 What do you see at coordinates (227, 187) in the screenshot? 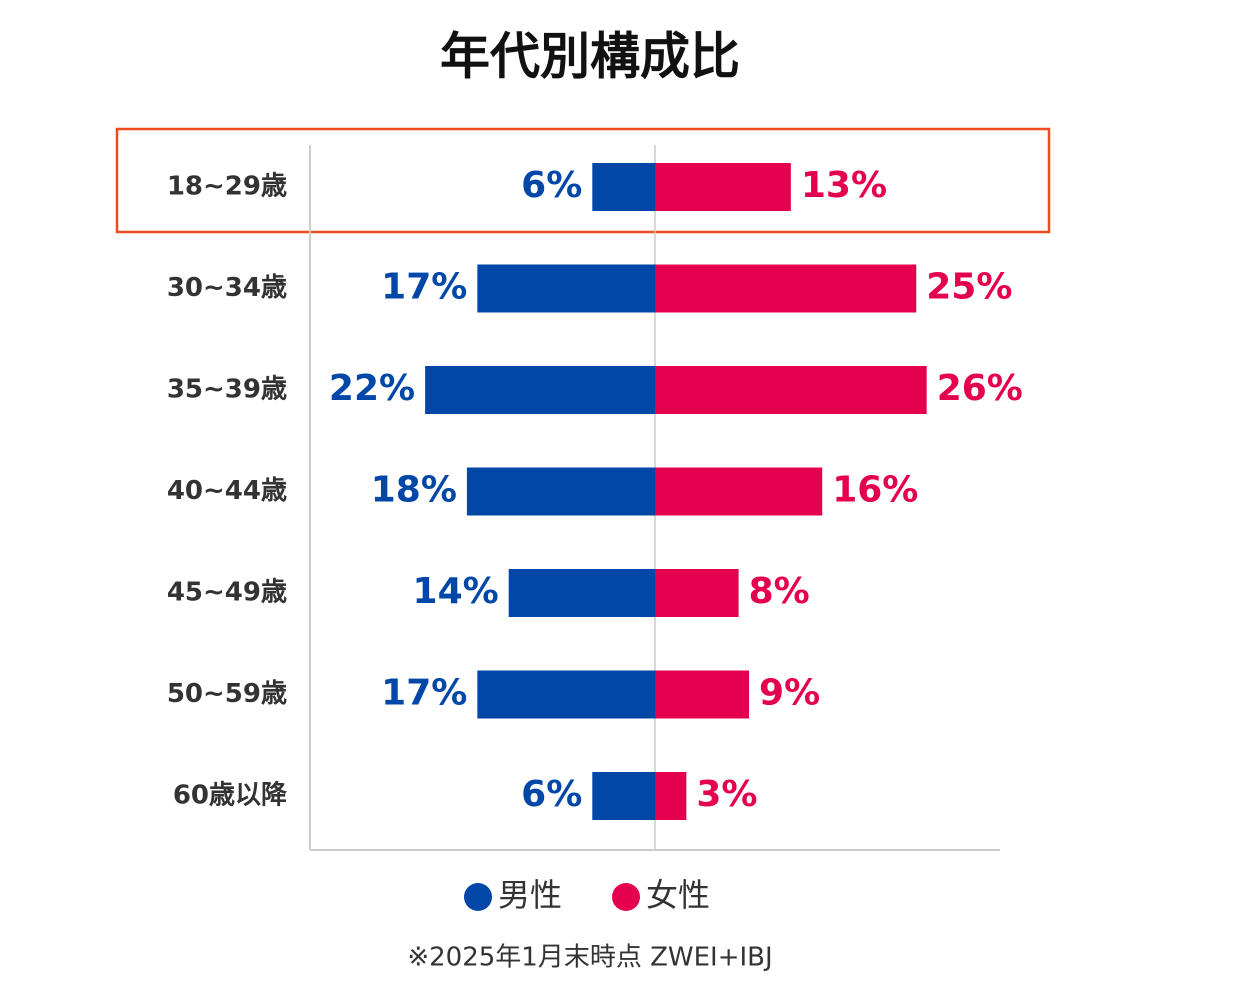
I see `category-label: 18~29歳` at bounding box center [227, 187].